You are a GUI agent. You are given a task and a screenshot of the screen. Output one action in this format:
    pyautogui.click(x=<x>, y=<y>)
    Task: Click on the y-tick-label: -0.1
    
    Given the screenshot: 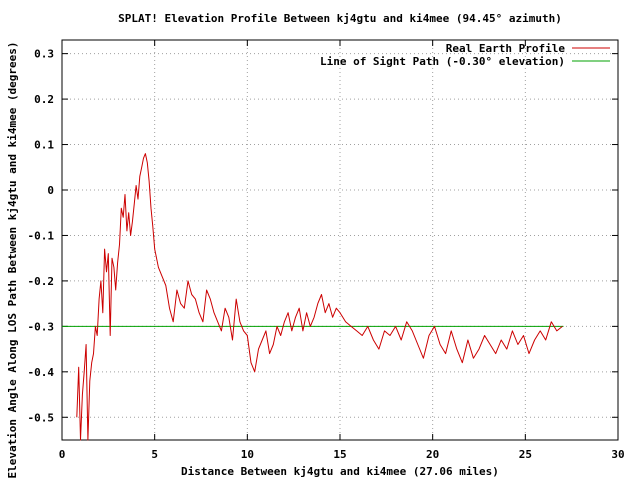 What is the action you would take?
    pyautogui.click(x=41, y=235)
    